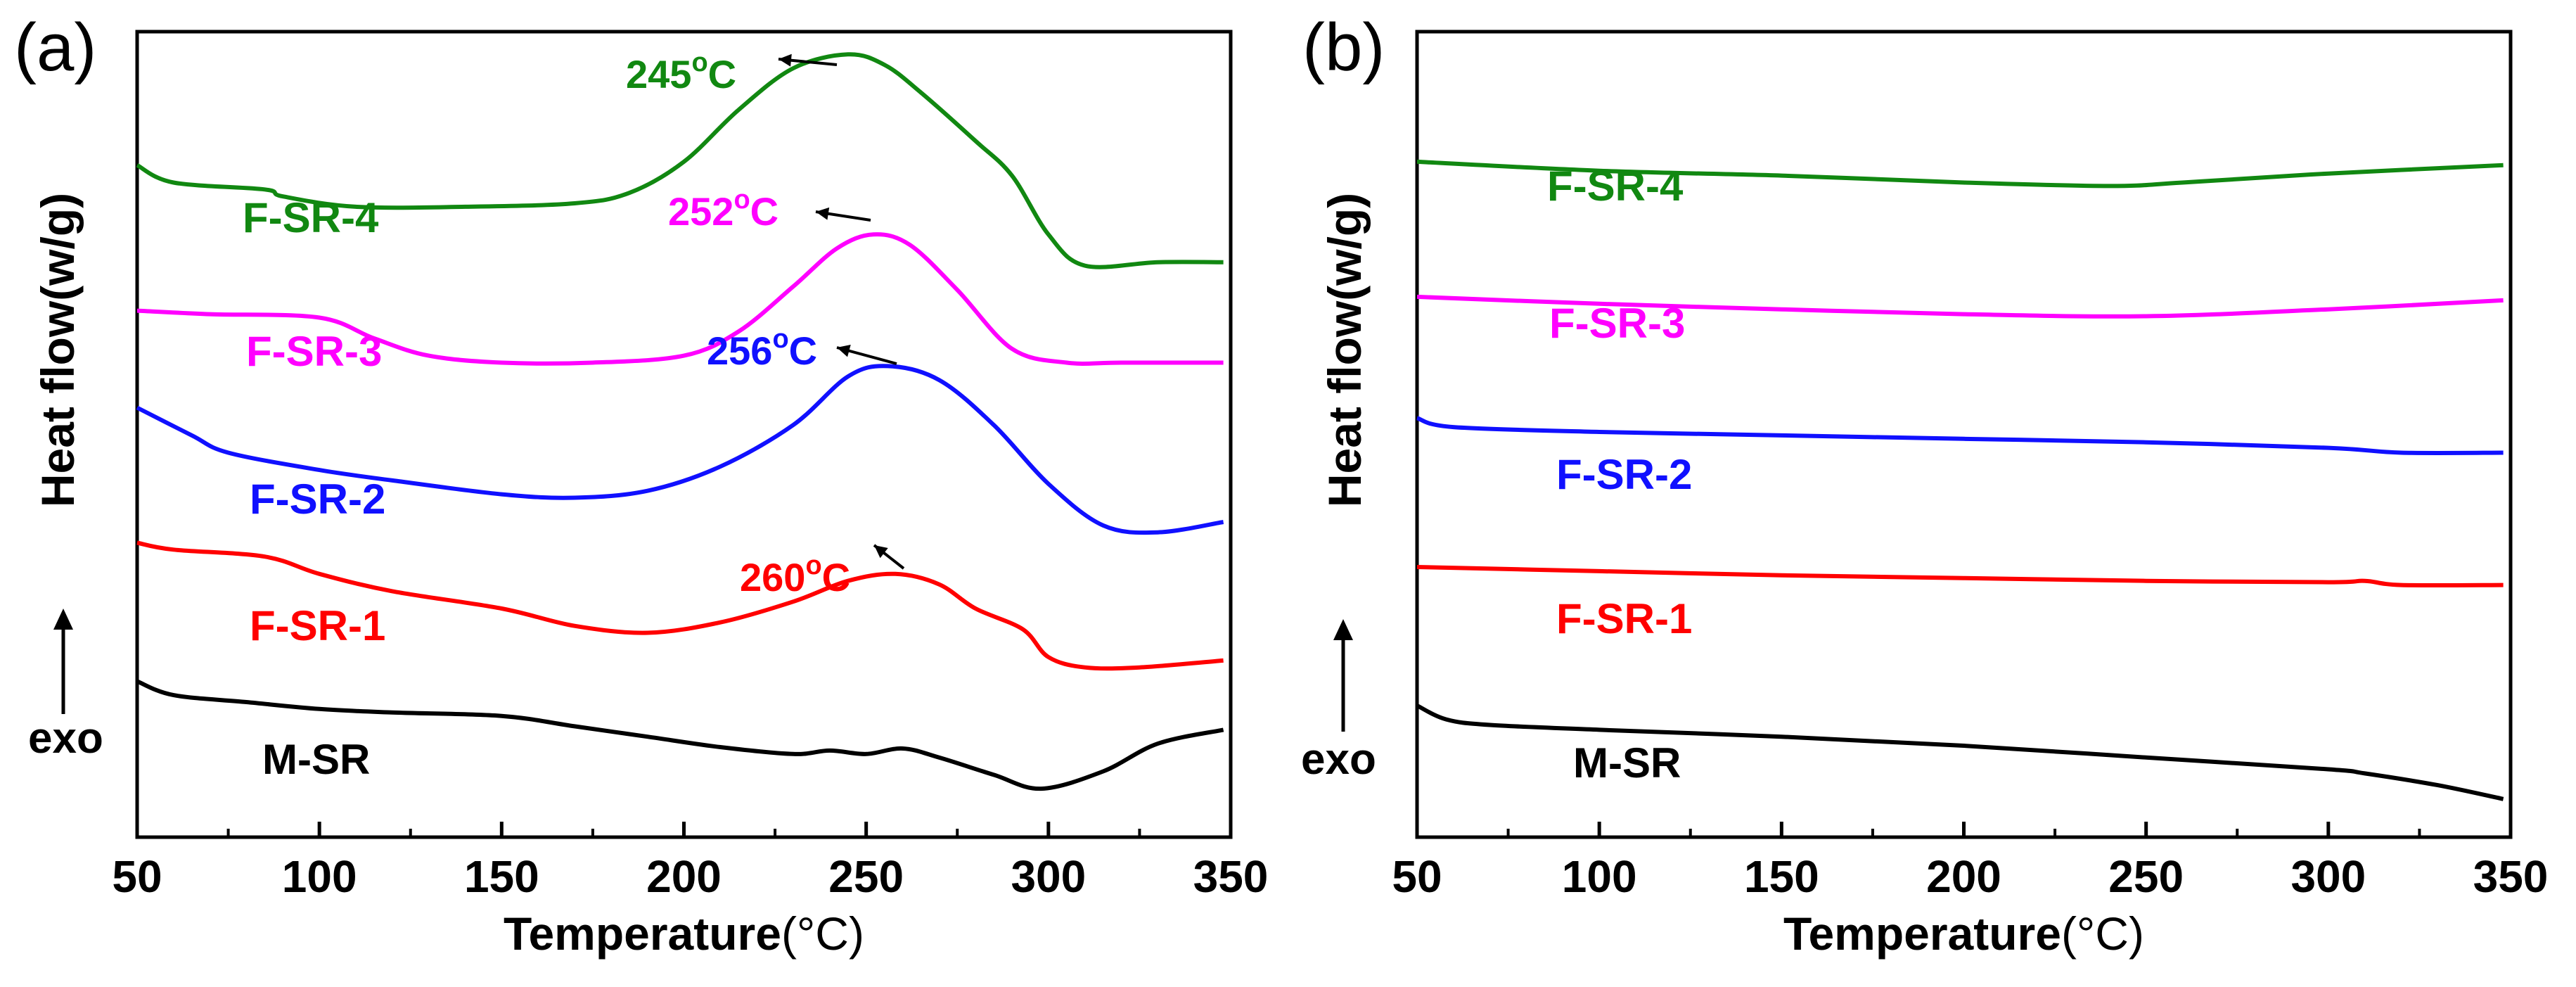  Describe the element at coordinates (55, 47) in the screenshot. I see `panel-label: (a)` at that location.